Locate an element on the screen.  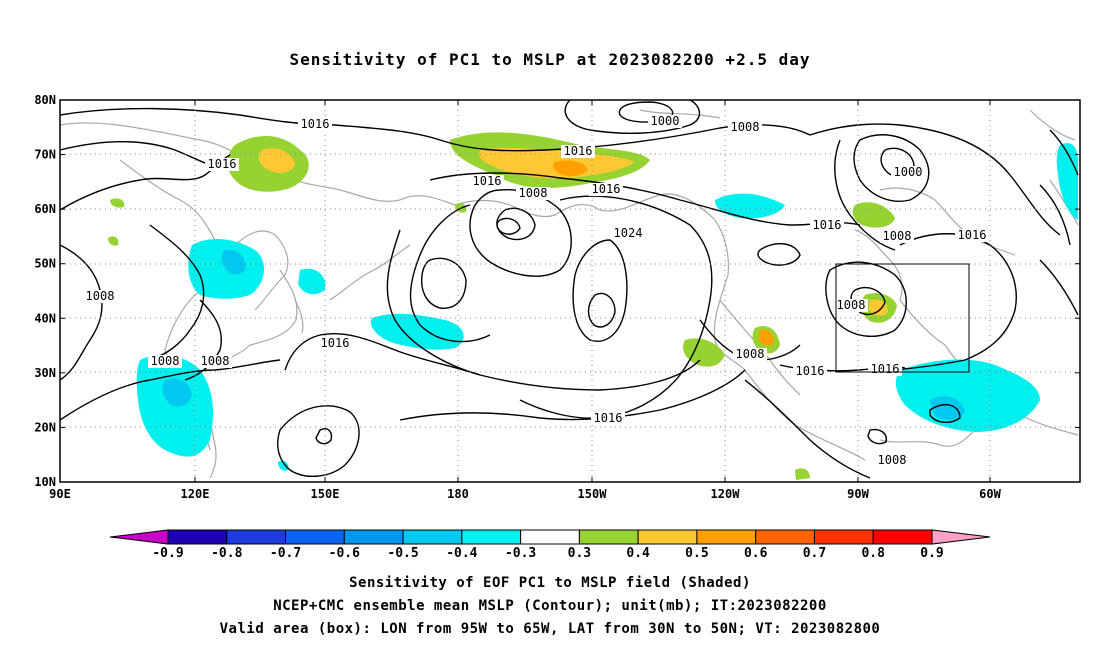
longitude-labels: 90E 120E 150E 180 150W 120W 90W 60W is located at coordinates (525, 494).